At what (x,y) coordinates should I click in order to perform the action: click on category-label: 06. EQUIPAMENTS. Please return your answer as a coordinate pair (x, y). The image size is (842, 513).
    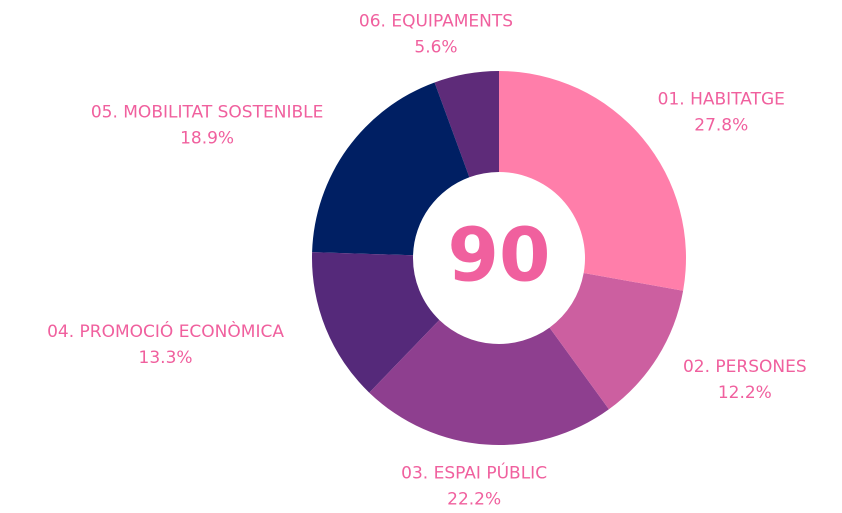
    Looking at the image, I should click on (436, 22).